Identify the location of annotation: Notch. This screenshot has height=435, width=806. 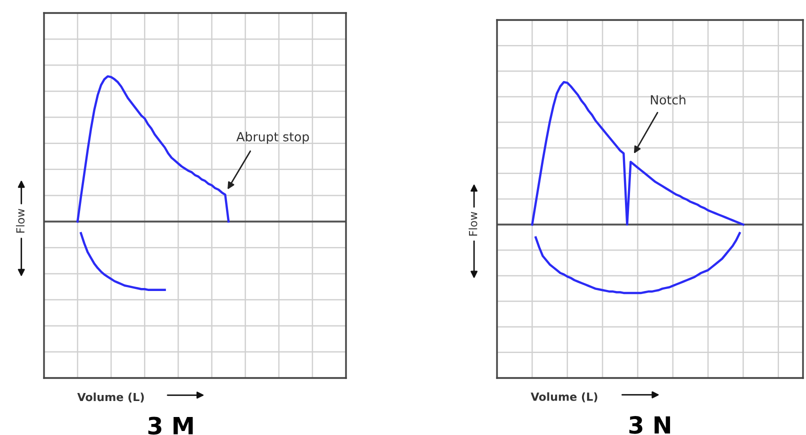
(668, 99).